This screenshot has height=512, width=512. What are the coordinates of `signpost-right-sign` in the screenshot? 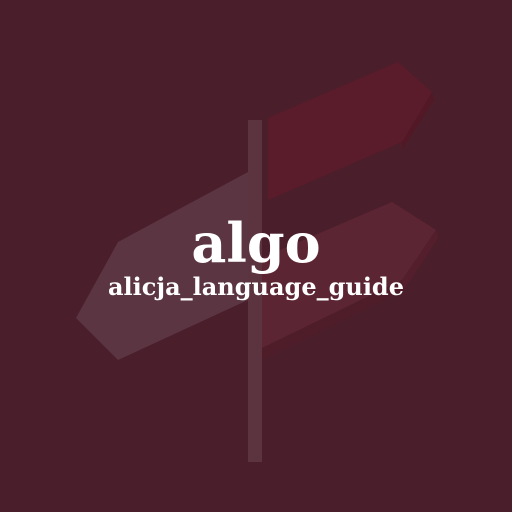 It's located at (349, 275).